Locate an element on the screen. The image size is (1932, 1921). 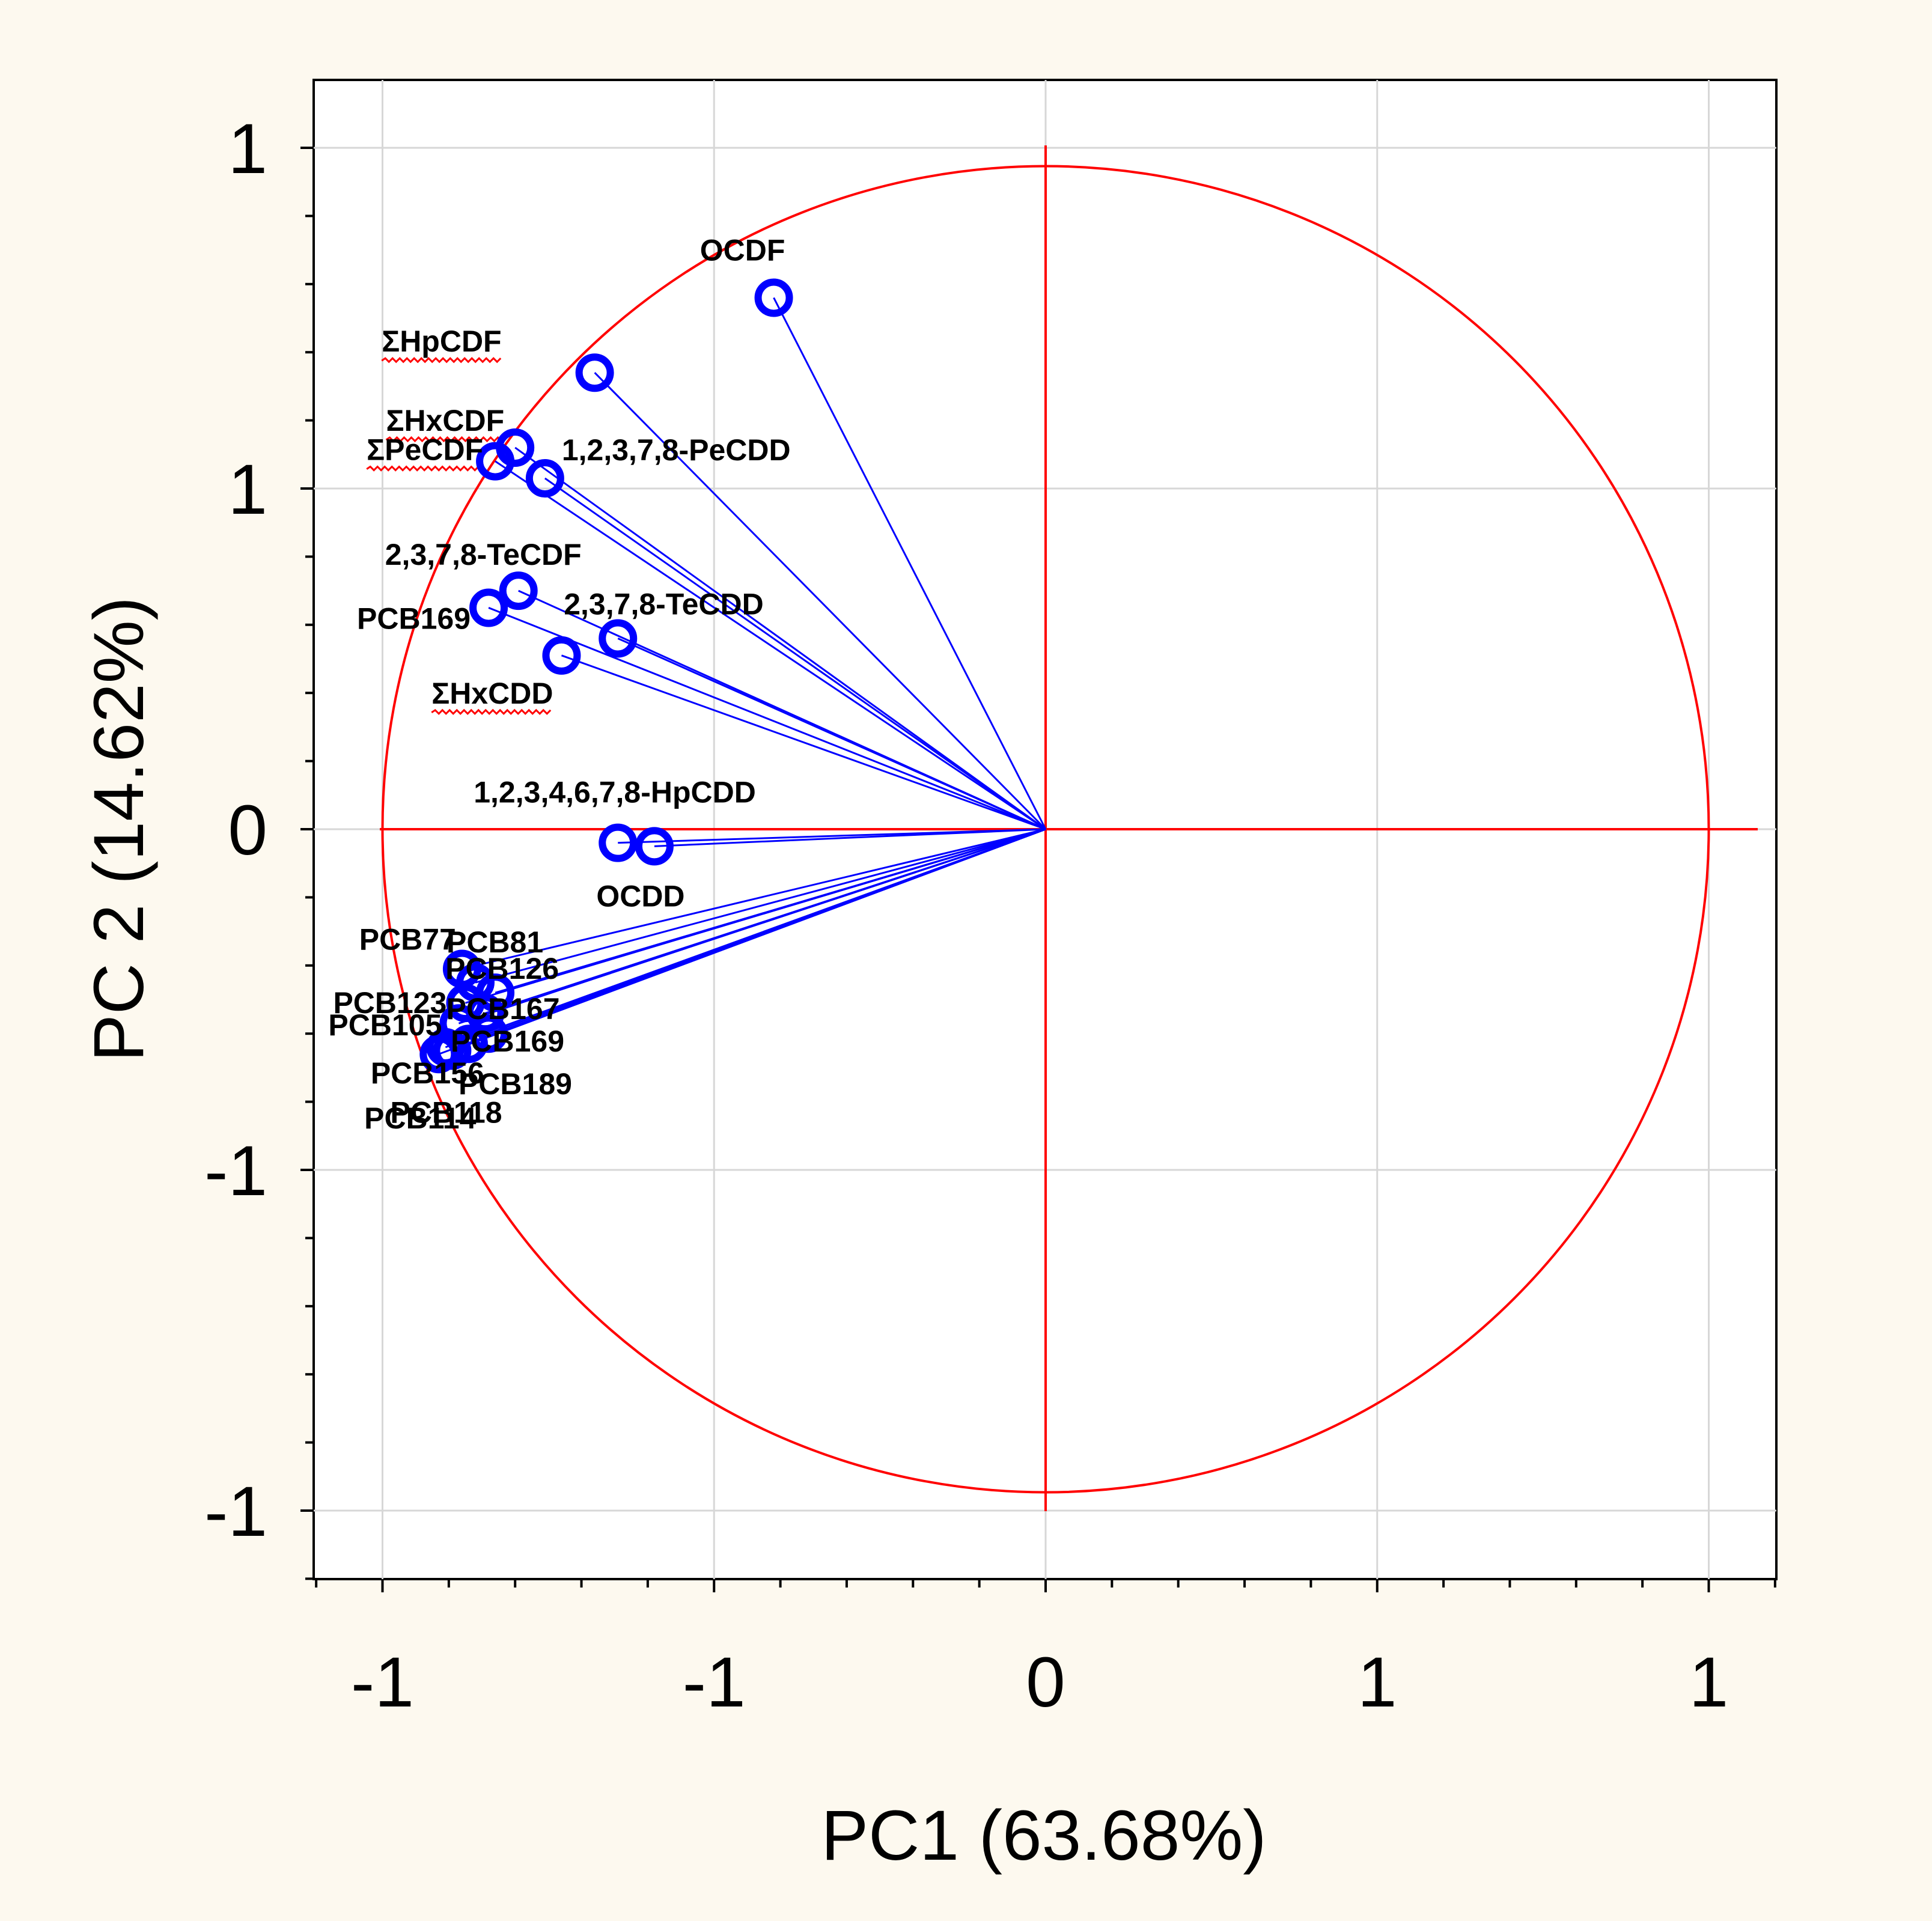
loading-label-2: ΣHxCDF is located at coordinates (445, 420).